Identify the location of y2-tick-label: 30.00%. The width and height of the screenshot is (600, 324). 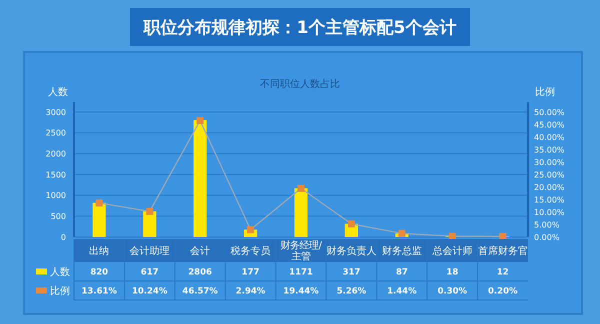
(549, 162).